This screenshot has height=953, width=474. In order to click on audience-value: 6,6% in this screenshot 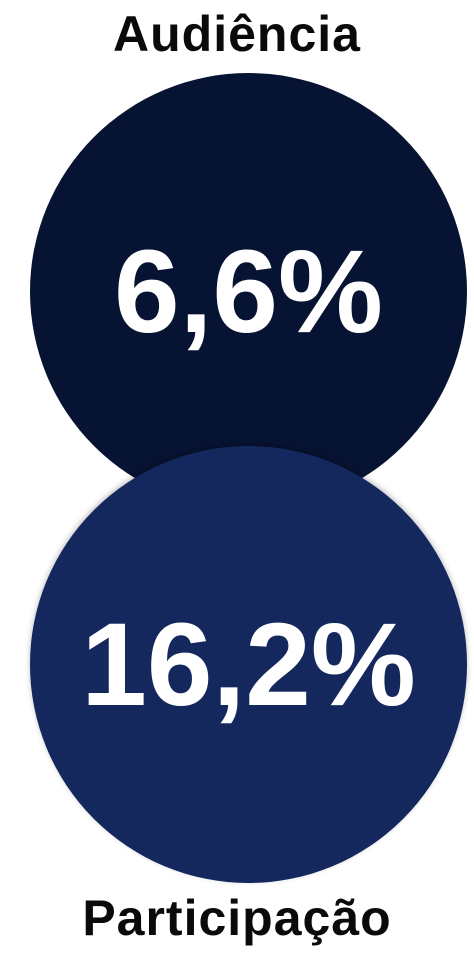, I will do `click(248, 291)`.